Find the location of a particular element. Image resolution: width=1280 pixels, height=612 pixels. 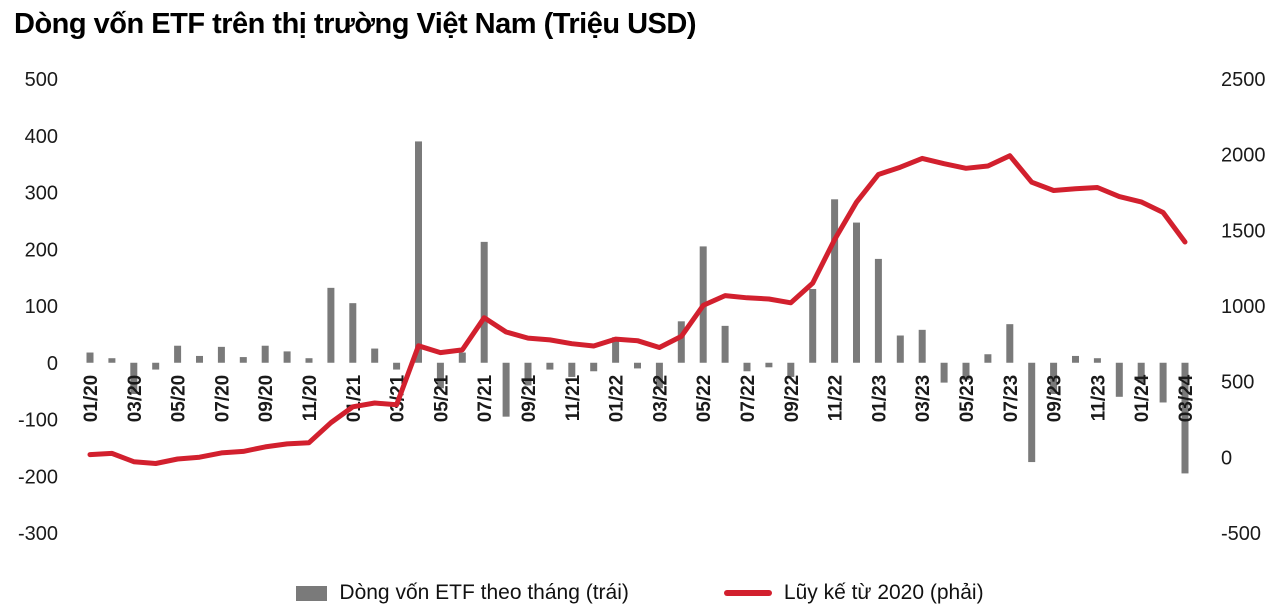

x-axis-label: 11/23 is located at coordinates (1098, 398).